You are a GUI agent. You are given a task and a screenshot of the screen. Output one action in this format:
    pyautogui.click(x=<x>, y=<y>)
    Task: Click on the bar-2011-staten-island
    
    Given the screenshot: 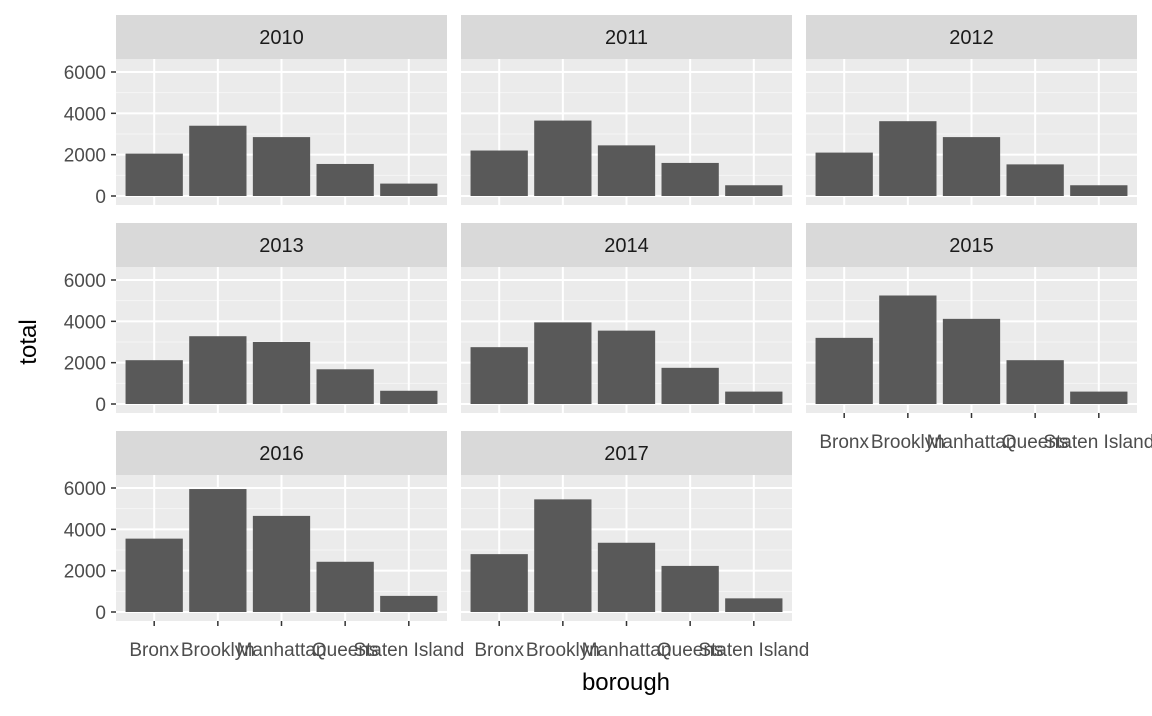 What is the action you would take?
    pyautogui.click(x=754, y=190)
    